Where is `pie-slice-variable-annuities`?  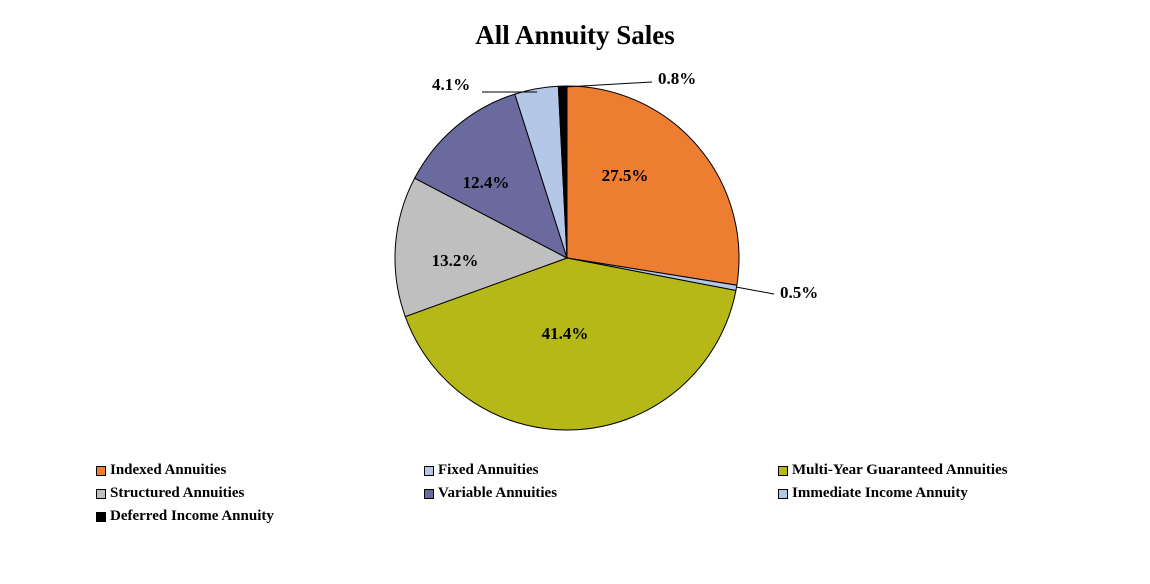 pie-slice-variable-annuities is located at coordinates (490, 176).